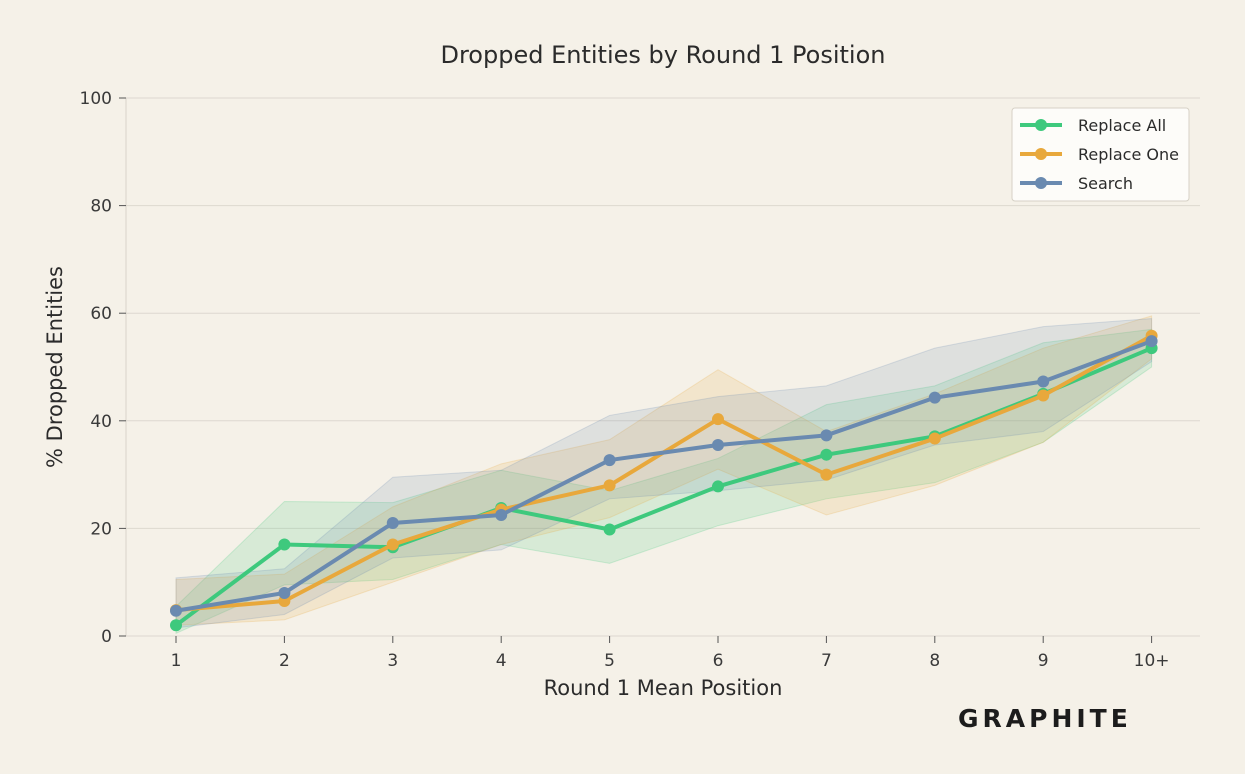 This screenshot has height=774, width=1245. What do you see at coordinates (934, 661) in the screenshot?
I see `x-tick-label: 8` at bounding box center [934, 661].